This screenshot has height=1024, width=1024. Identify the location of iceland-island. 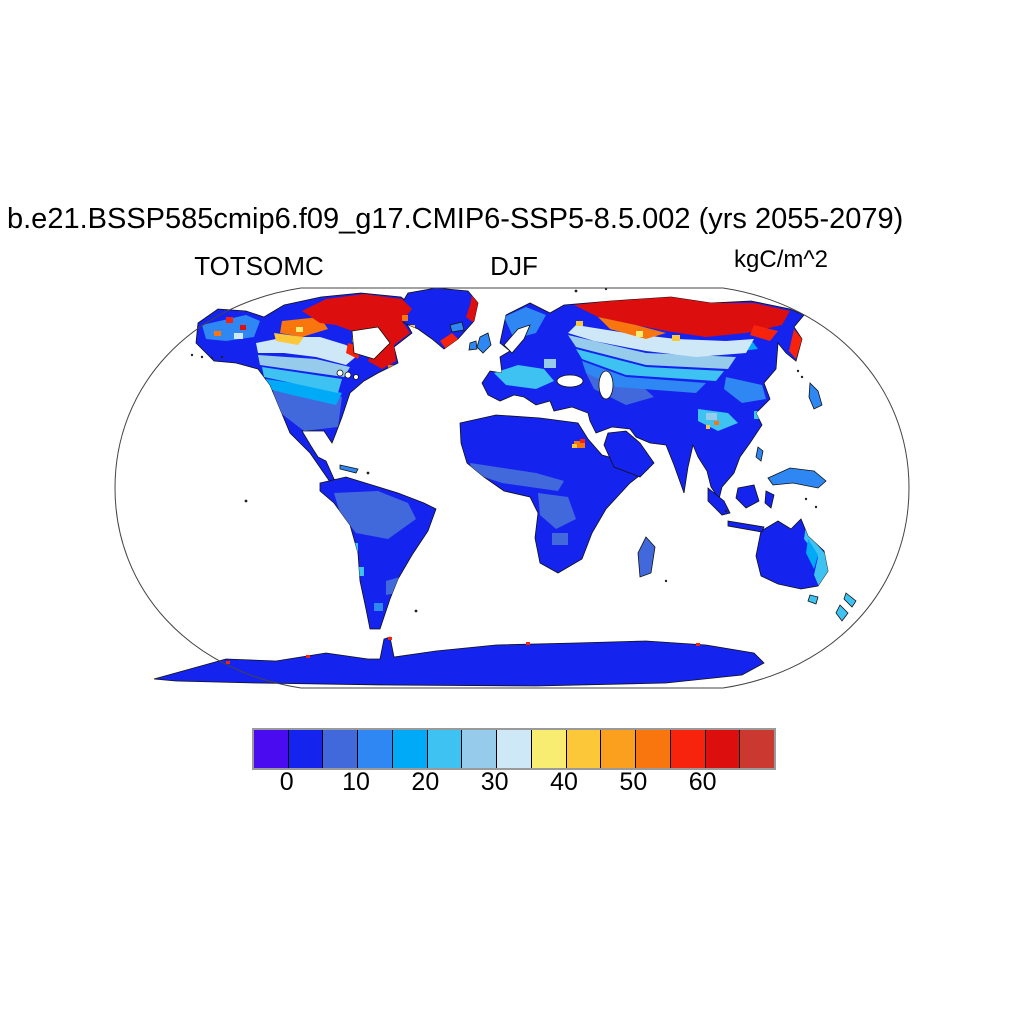
(457, 327).